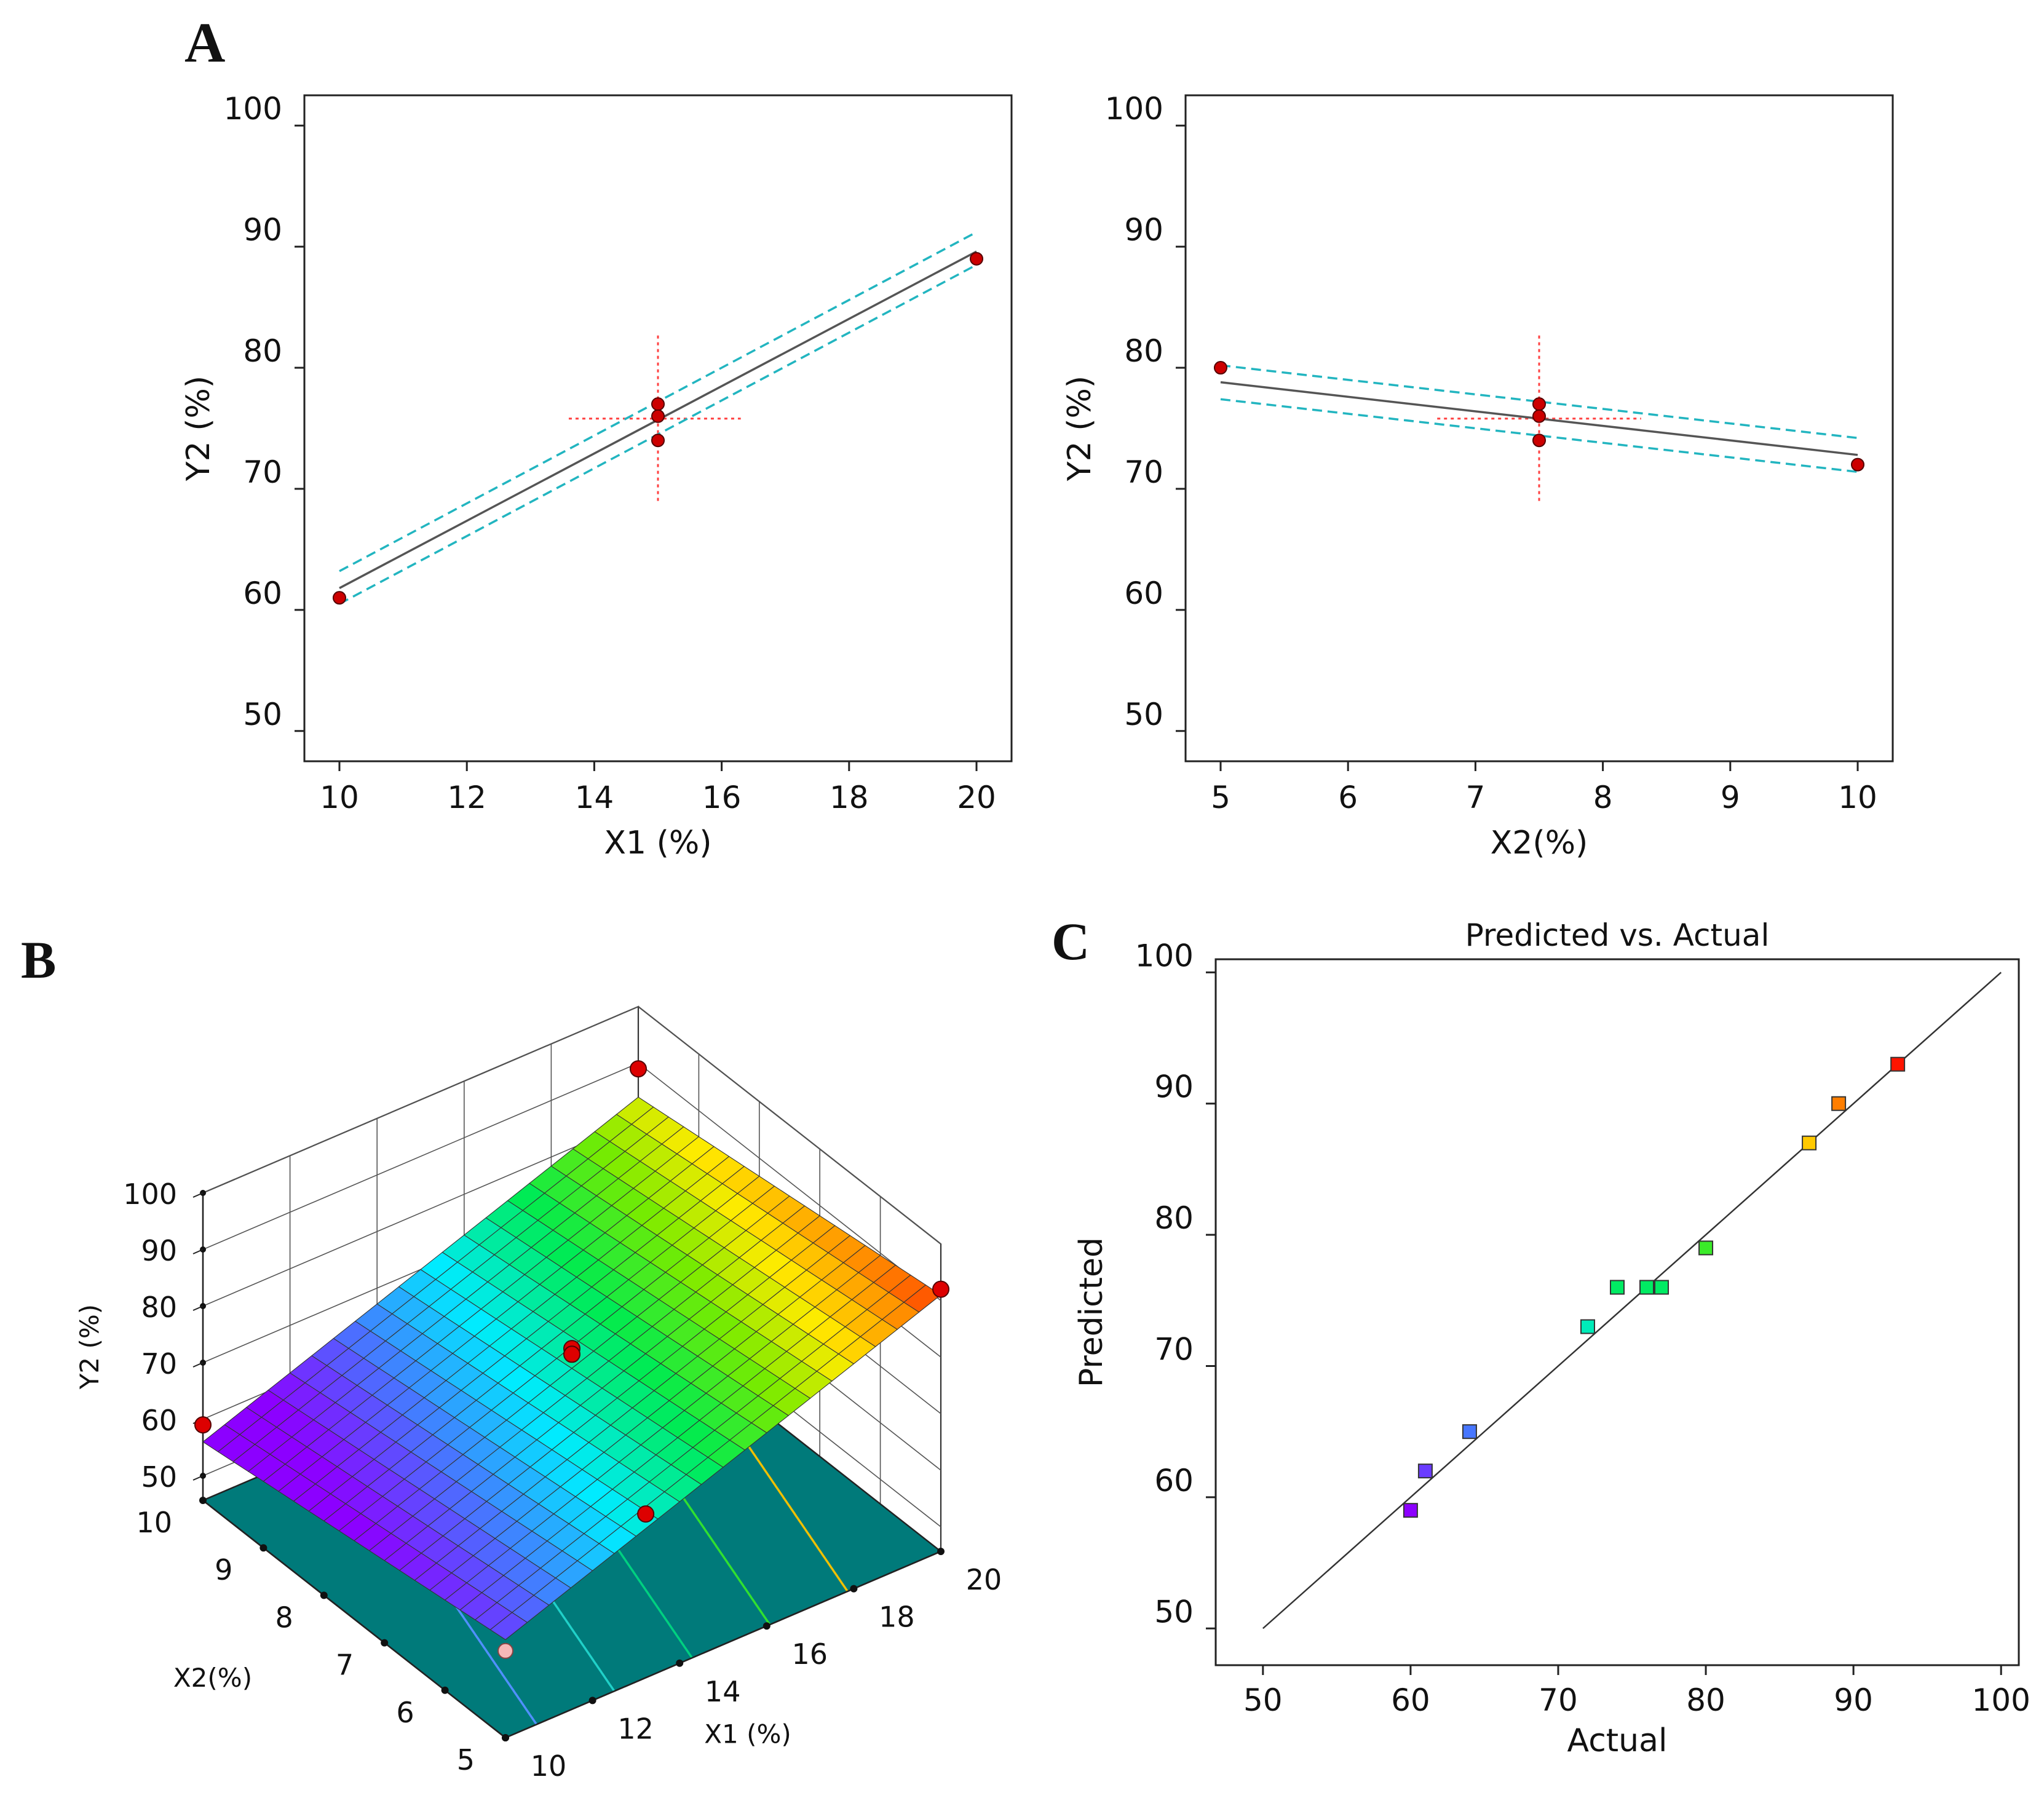  Describe the element at coordinates (810, 1655) in the screenshot. I see `x1-tick-label: 16` at that location.